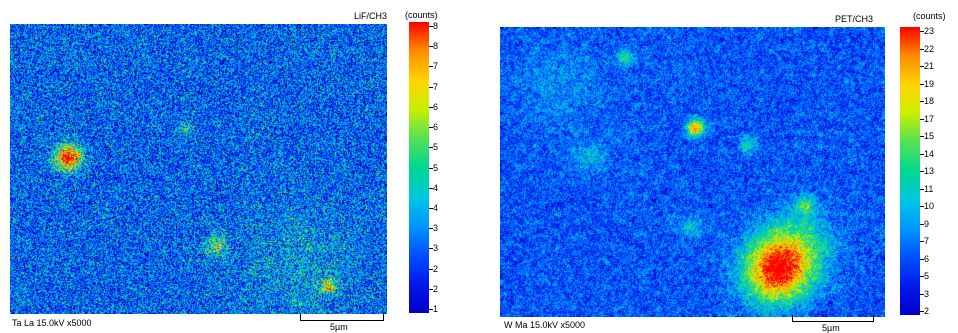  What do you see at coordinates (927, 224) in the screenshot?
I see `scale-tick-label: 9` at bounding box center [927, 224].